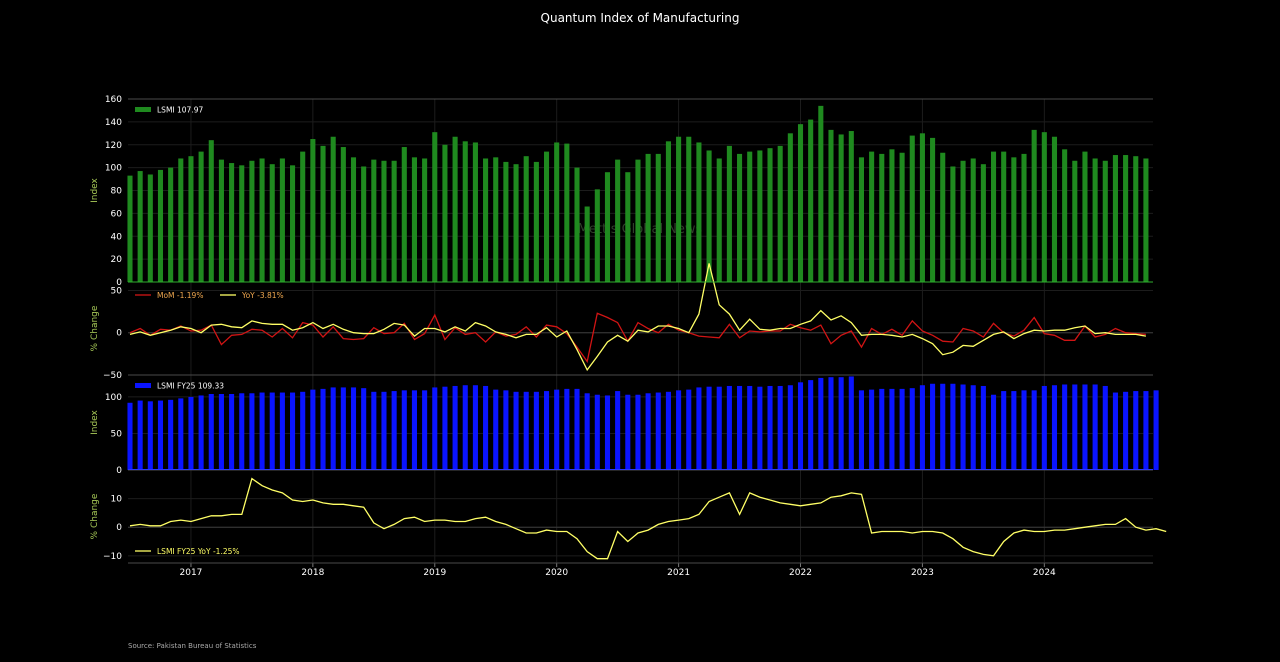 This screenshot has height=662, width=1280. I want to click on y-tick-label: 20, so click(117, 260).